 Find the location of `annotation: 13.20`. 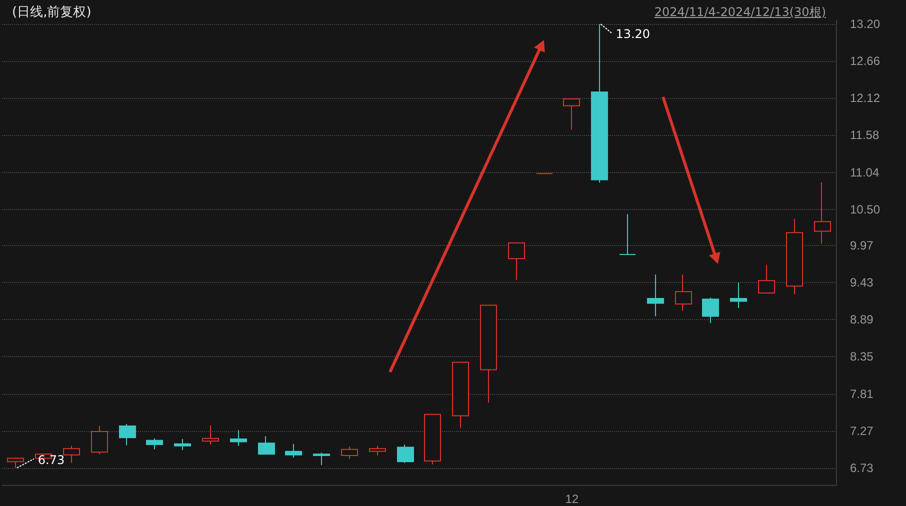

annotation: 13.20 is located at coordinates (633, 34).